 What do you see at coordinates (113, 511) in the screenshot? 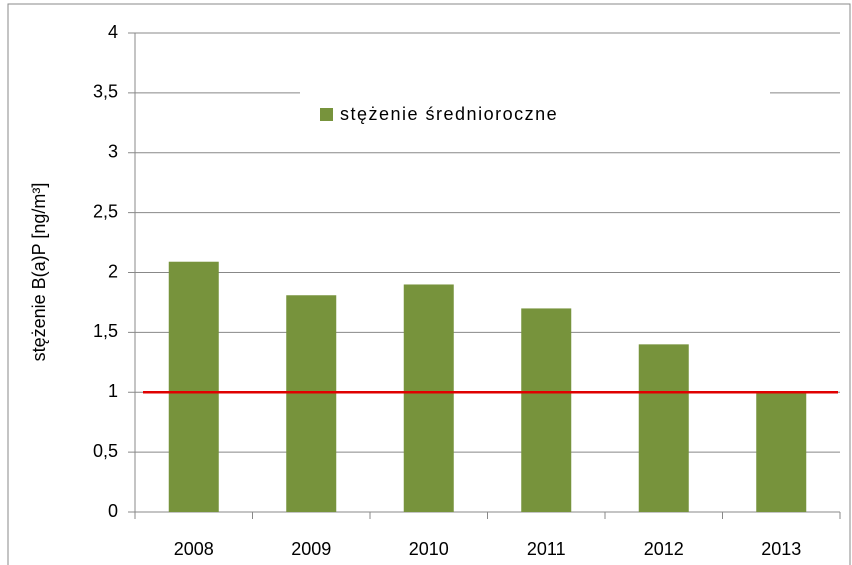
I see `y-tick-label: 0` at bounding box center [113, 511].